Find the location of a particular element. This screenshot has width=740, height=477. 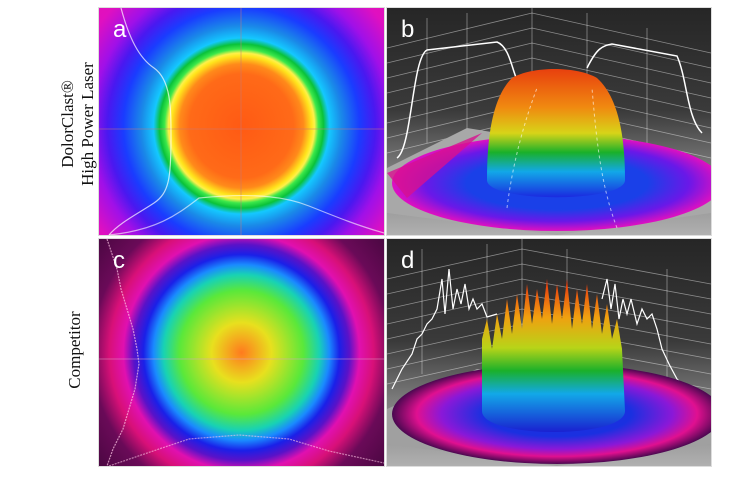

panel-label: a is located at coordinates (120, 29).